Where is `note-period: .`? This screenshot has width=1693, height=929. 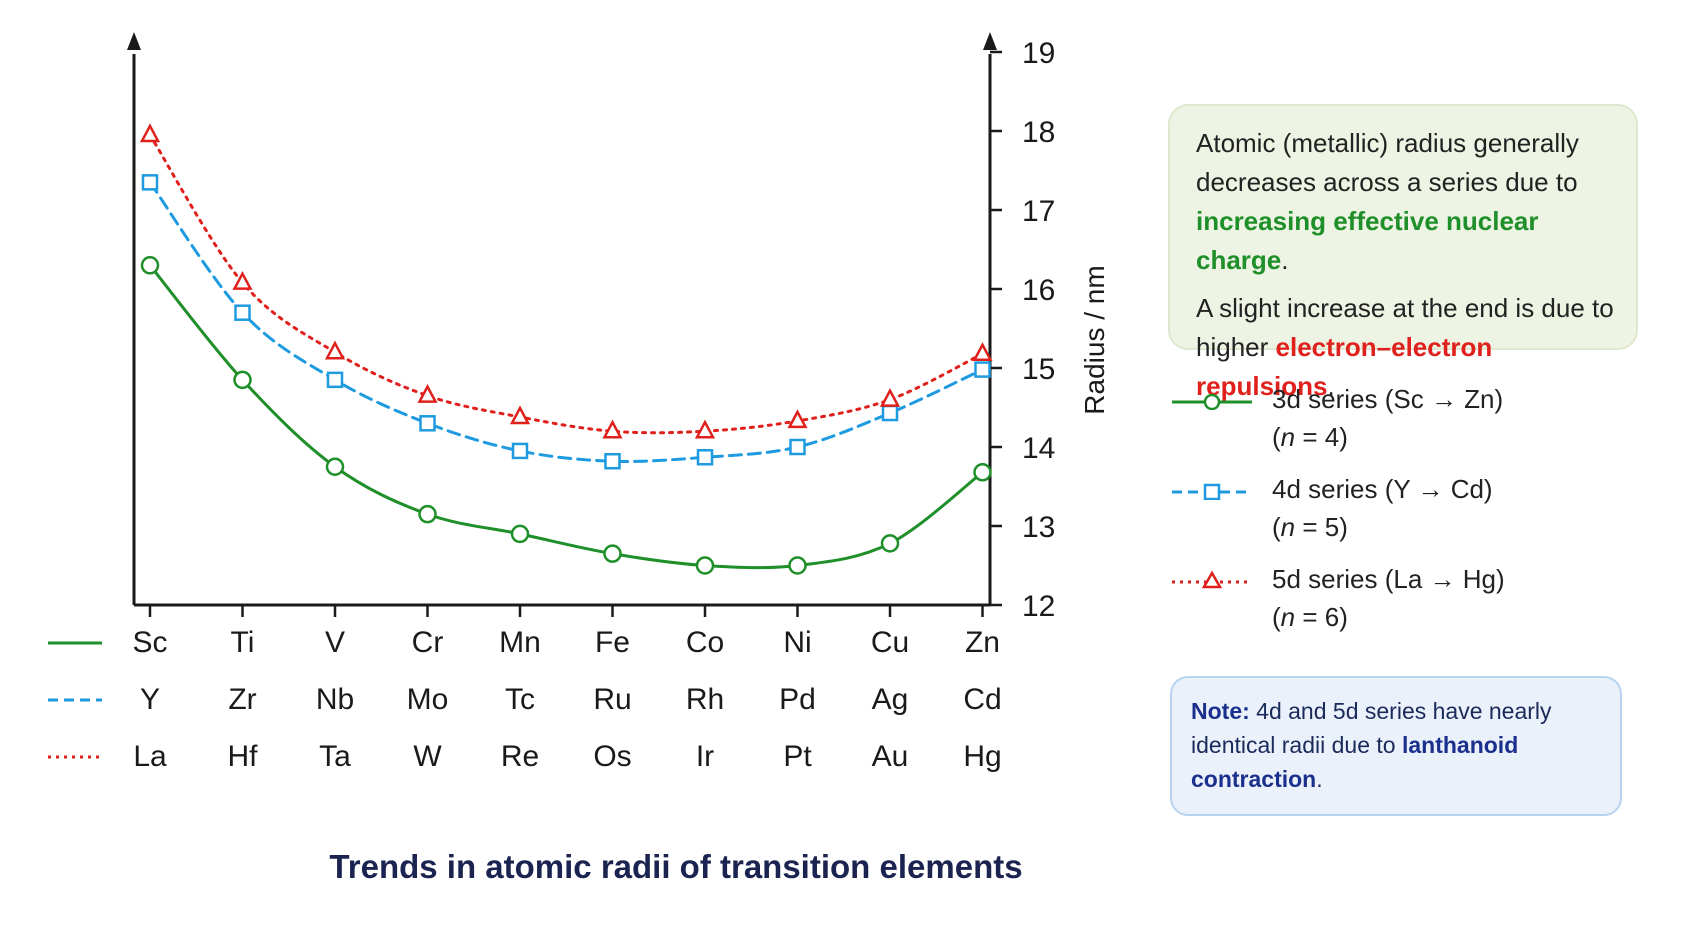
note-period: . is located at coordinates (1319, 779).